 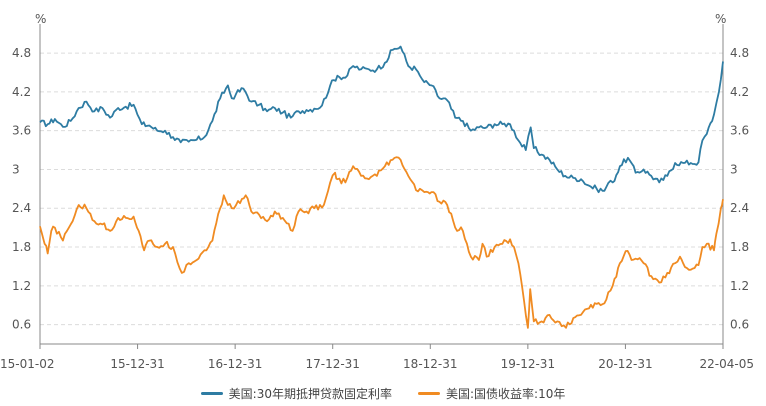 What do you see at coordinates (16, 169) in the screenshot?
I see `y-tick-label-left: 3` at bounding box center [16, 169].